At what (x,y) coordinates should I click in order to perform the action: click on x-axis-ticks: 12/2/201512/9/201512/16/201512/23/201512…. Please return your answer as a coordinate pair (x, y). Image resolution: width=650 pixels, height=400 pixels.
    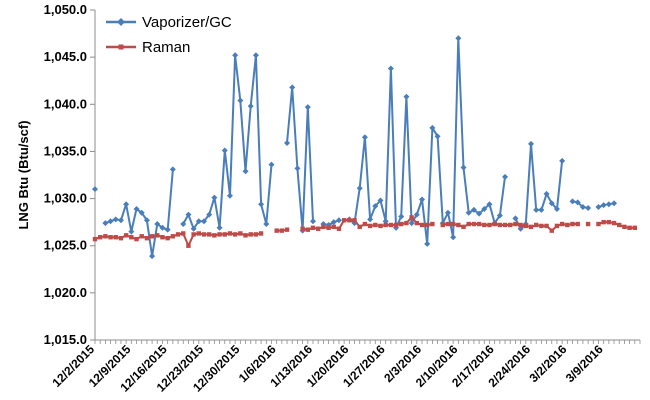
    Looking at the image, I should click on (345, 367).